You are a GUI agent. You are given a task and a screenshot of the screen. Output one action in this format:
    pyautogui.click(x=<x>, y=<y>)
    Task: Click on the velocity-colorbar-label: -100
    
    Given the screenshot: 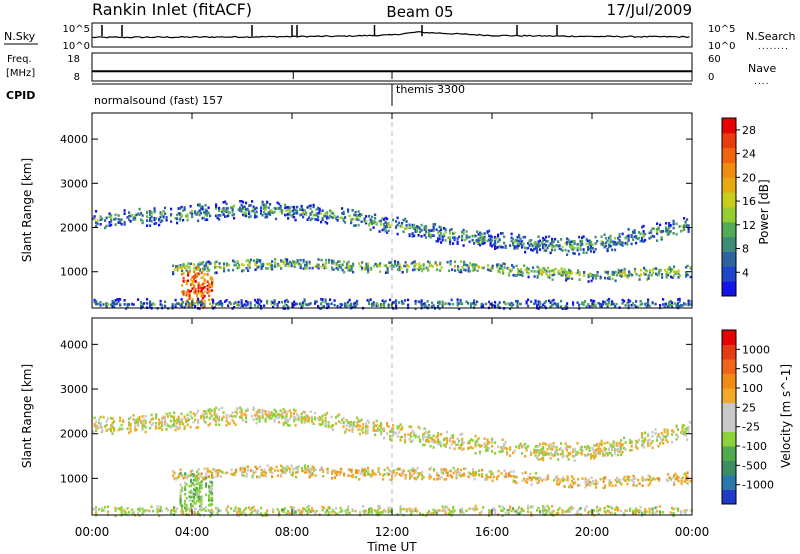 What is the action you would take?
    pyautogui.click(x=754, y=446)
    